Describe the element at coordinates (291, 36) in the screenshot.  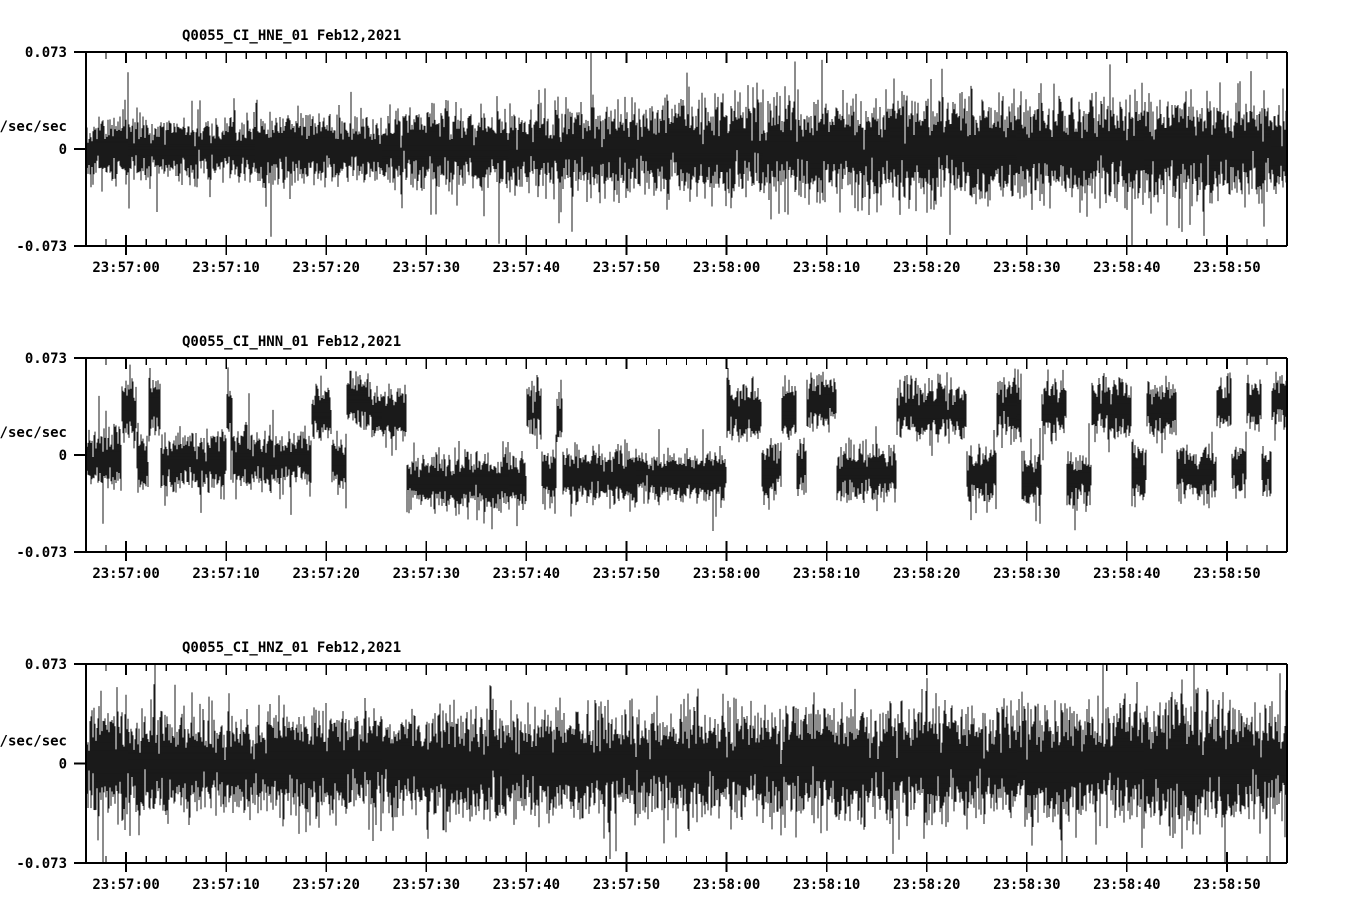
I see `panel-title: Q0055_CI_HNE_01 Feb12,2021` at that location.